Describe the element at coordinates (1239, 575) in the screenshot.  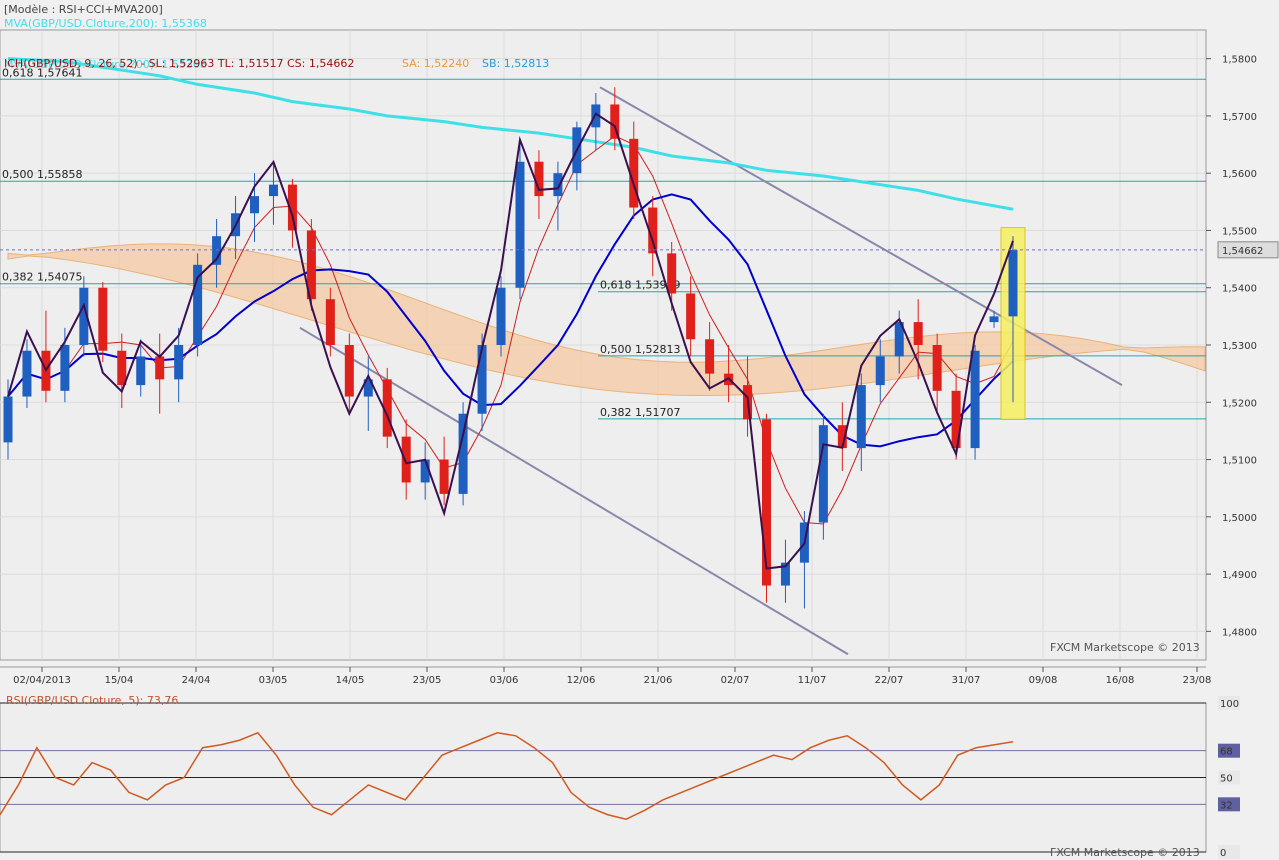
I see `y-tick-label: 1,4900` at that location.